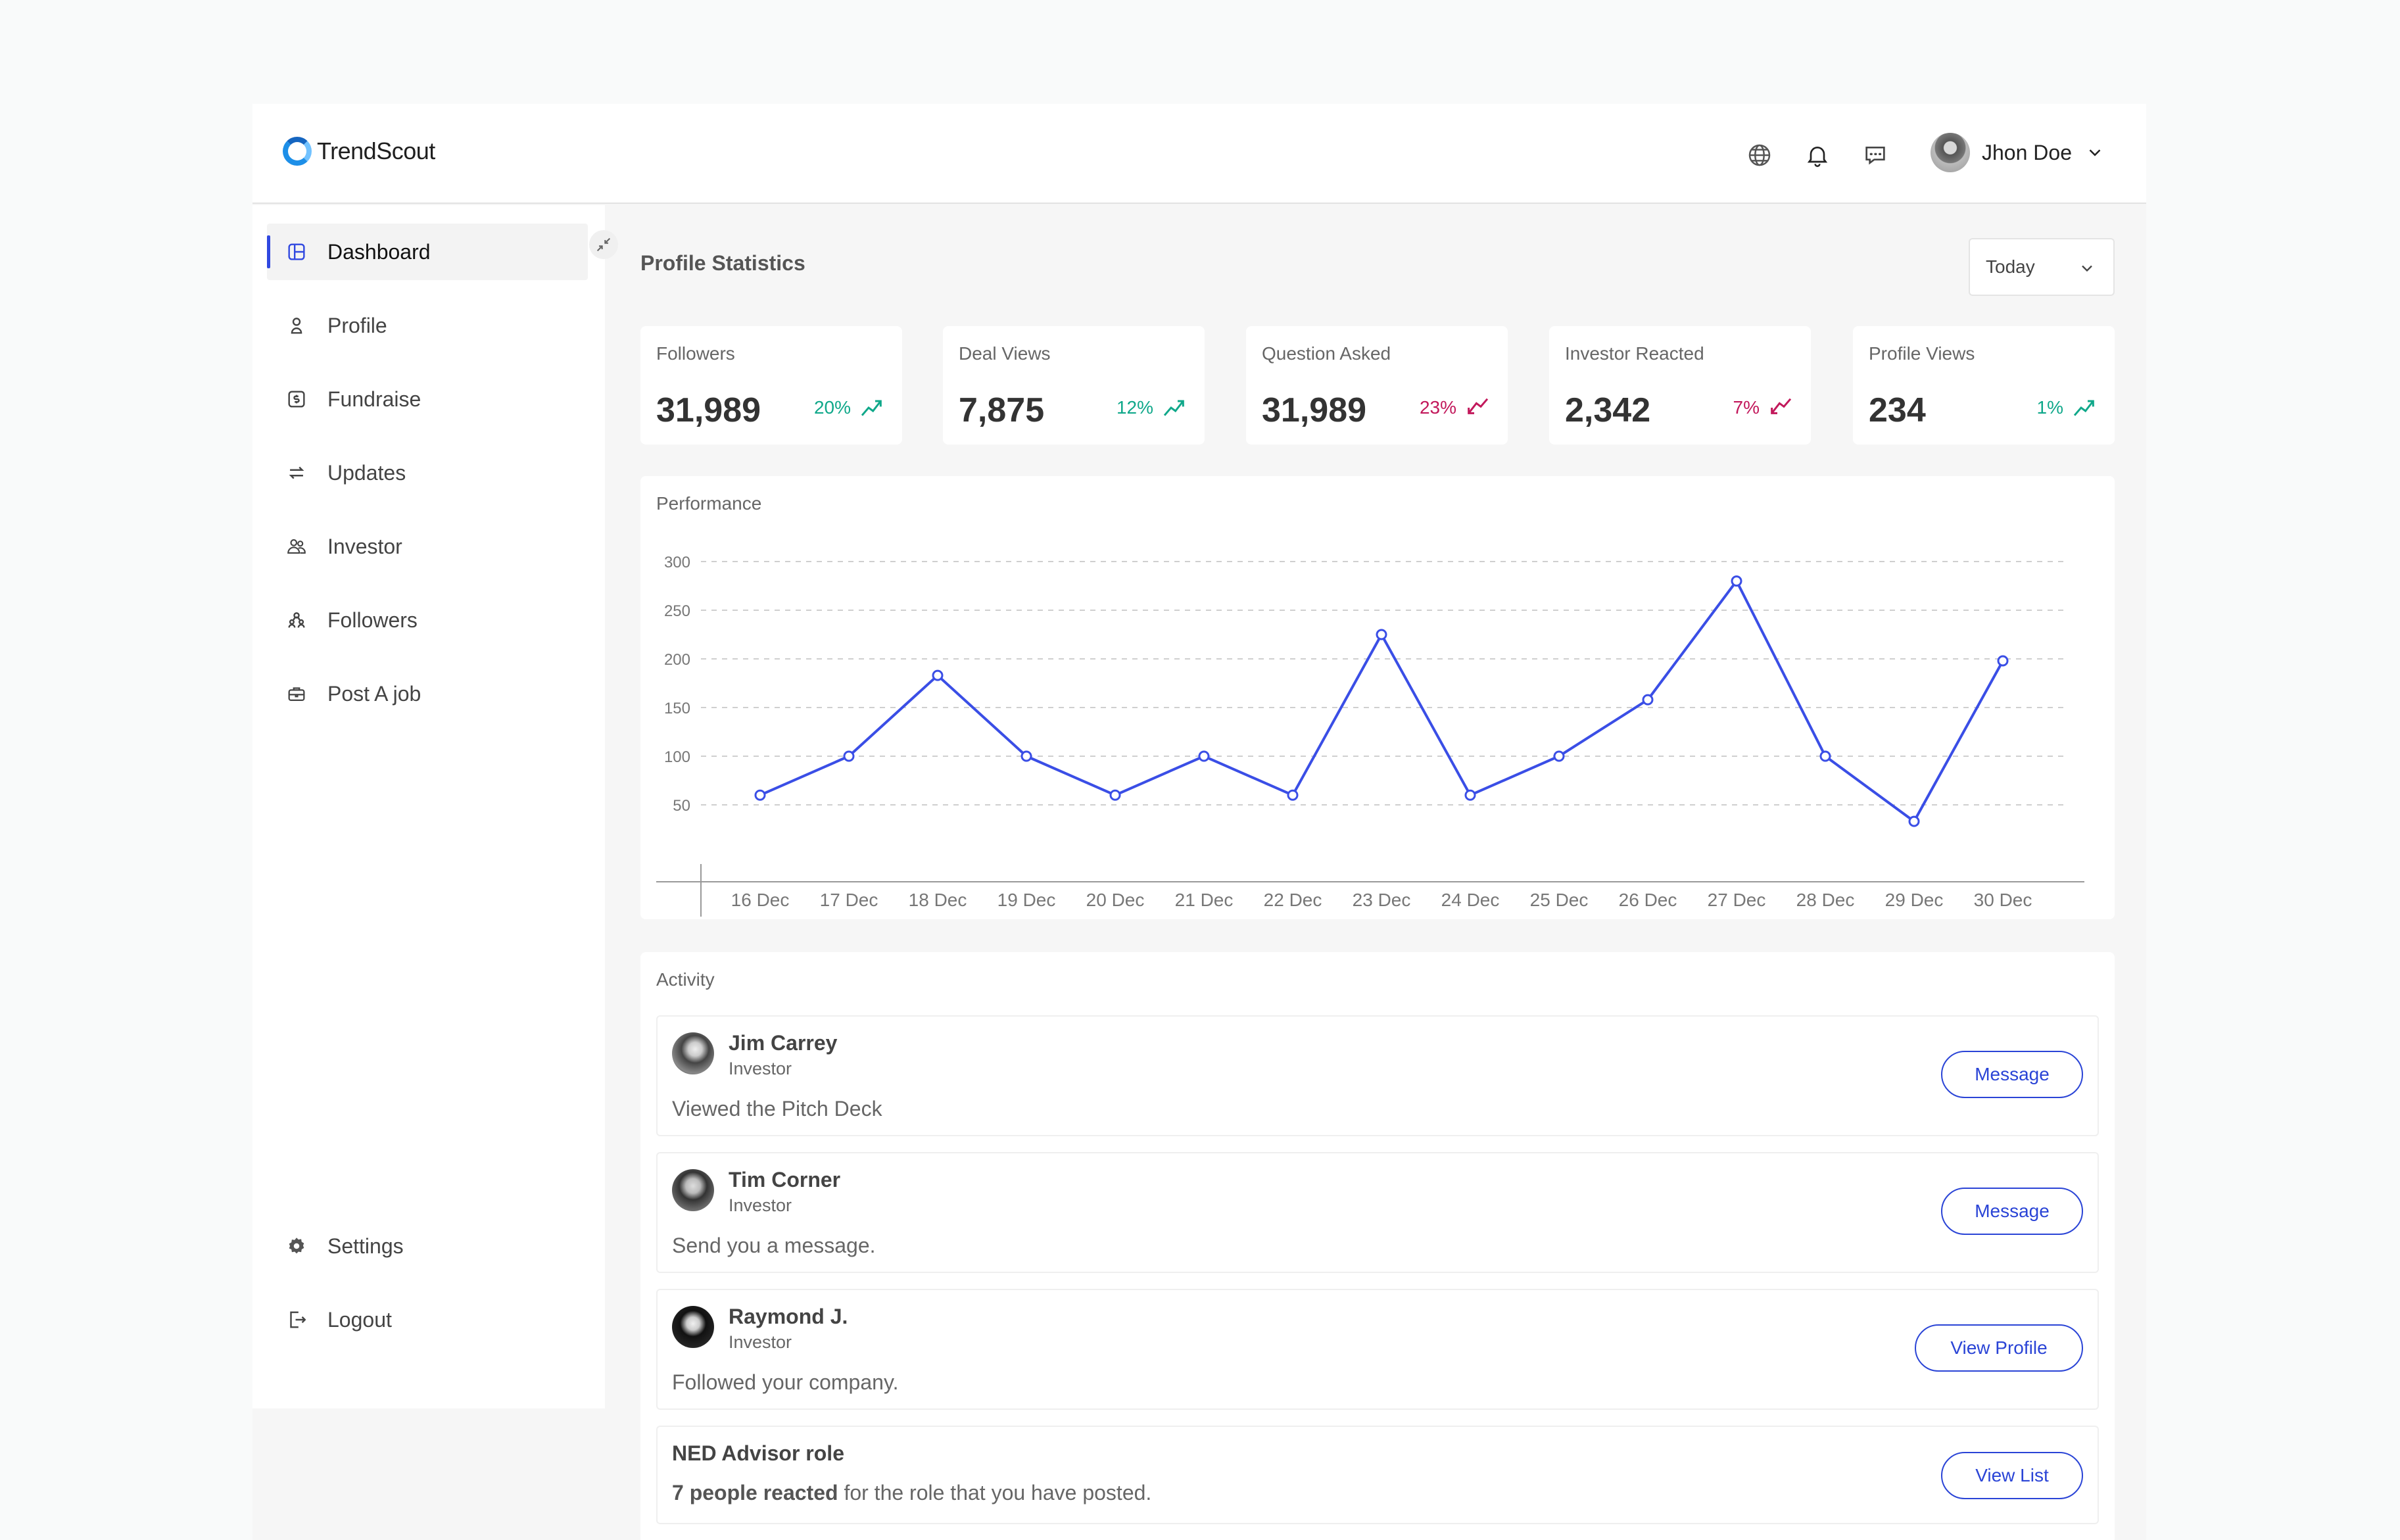 The width and height of the screenshot is (2400, 1540). What do you see at coordinates (1950, 152) in the screenshot?
I see `user-avatar` at bounding box center [1950, 152].